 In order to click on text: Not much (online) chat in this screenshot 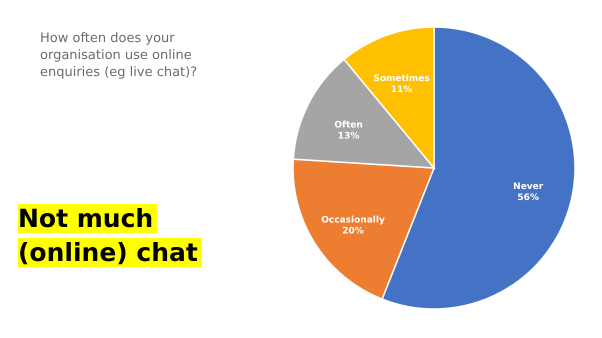, I will do `click(110, 235)`.